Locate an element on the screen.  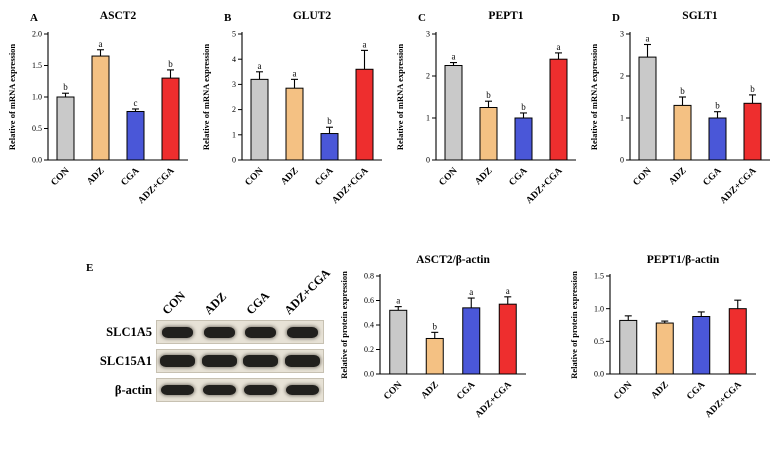
blot-header-adz-cga: ADZ+CGA is located at coordinates (307, 291).